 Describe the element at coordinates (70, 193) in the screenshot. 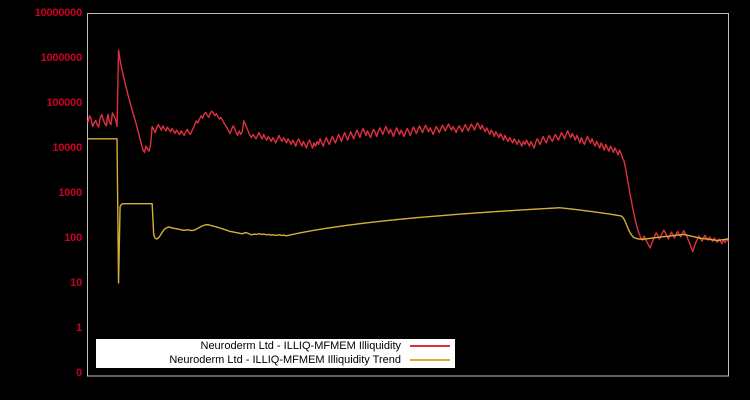

I see `y-axis-tick-1000: 1000` at that location.